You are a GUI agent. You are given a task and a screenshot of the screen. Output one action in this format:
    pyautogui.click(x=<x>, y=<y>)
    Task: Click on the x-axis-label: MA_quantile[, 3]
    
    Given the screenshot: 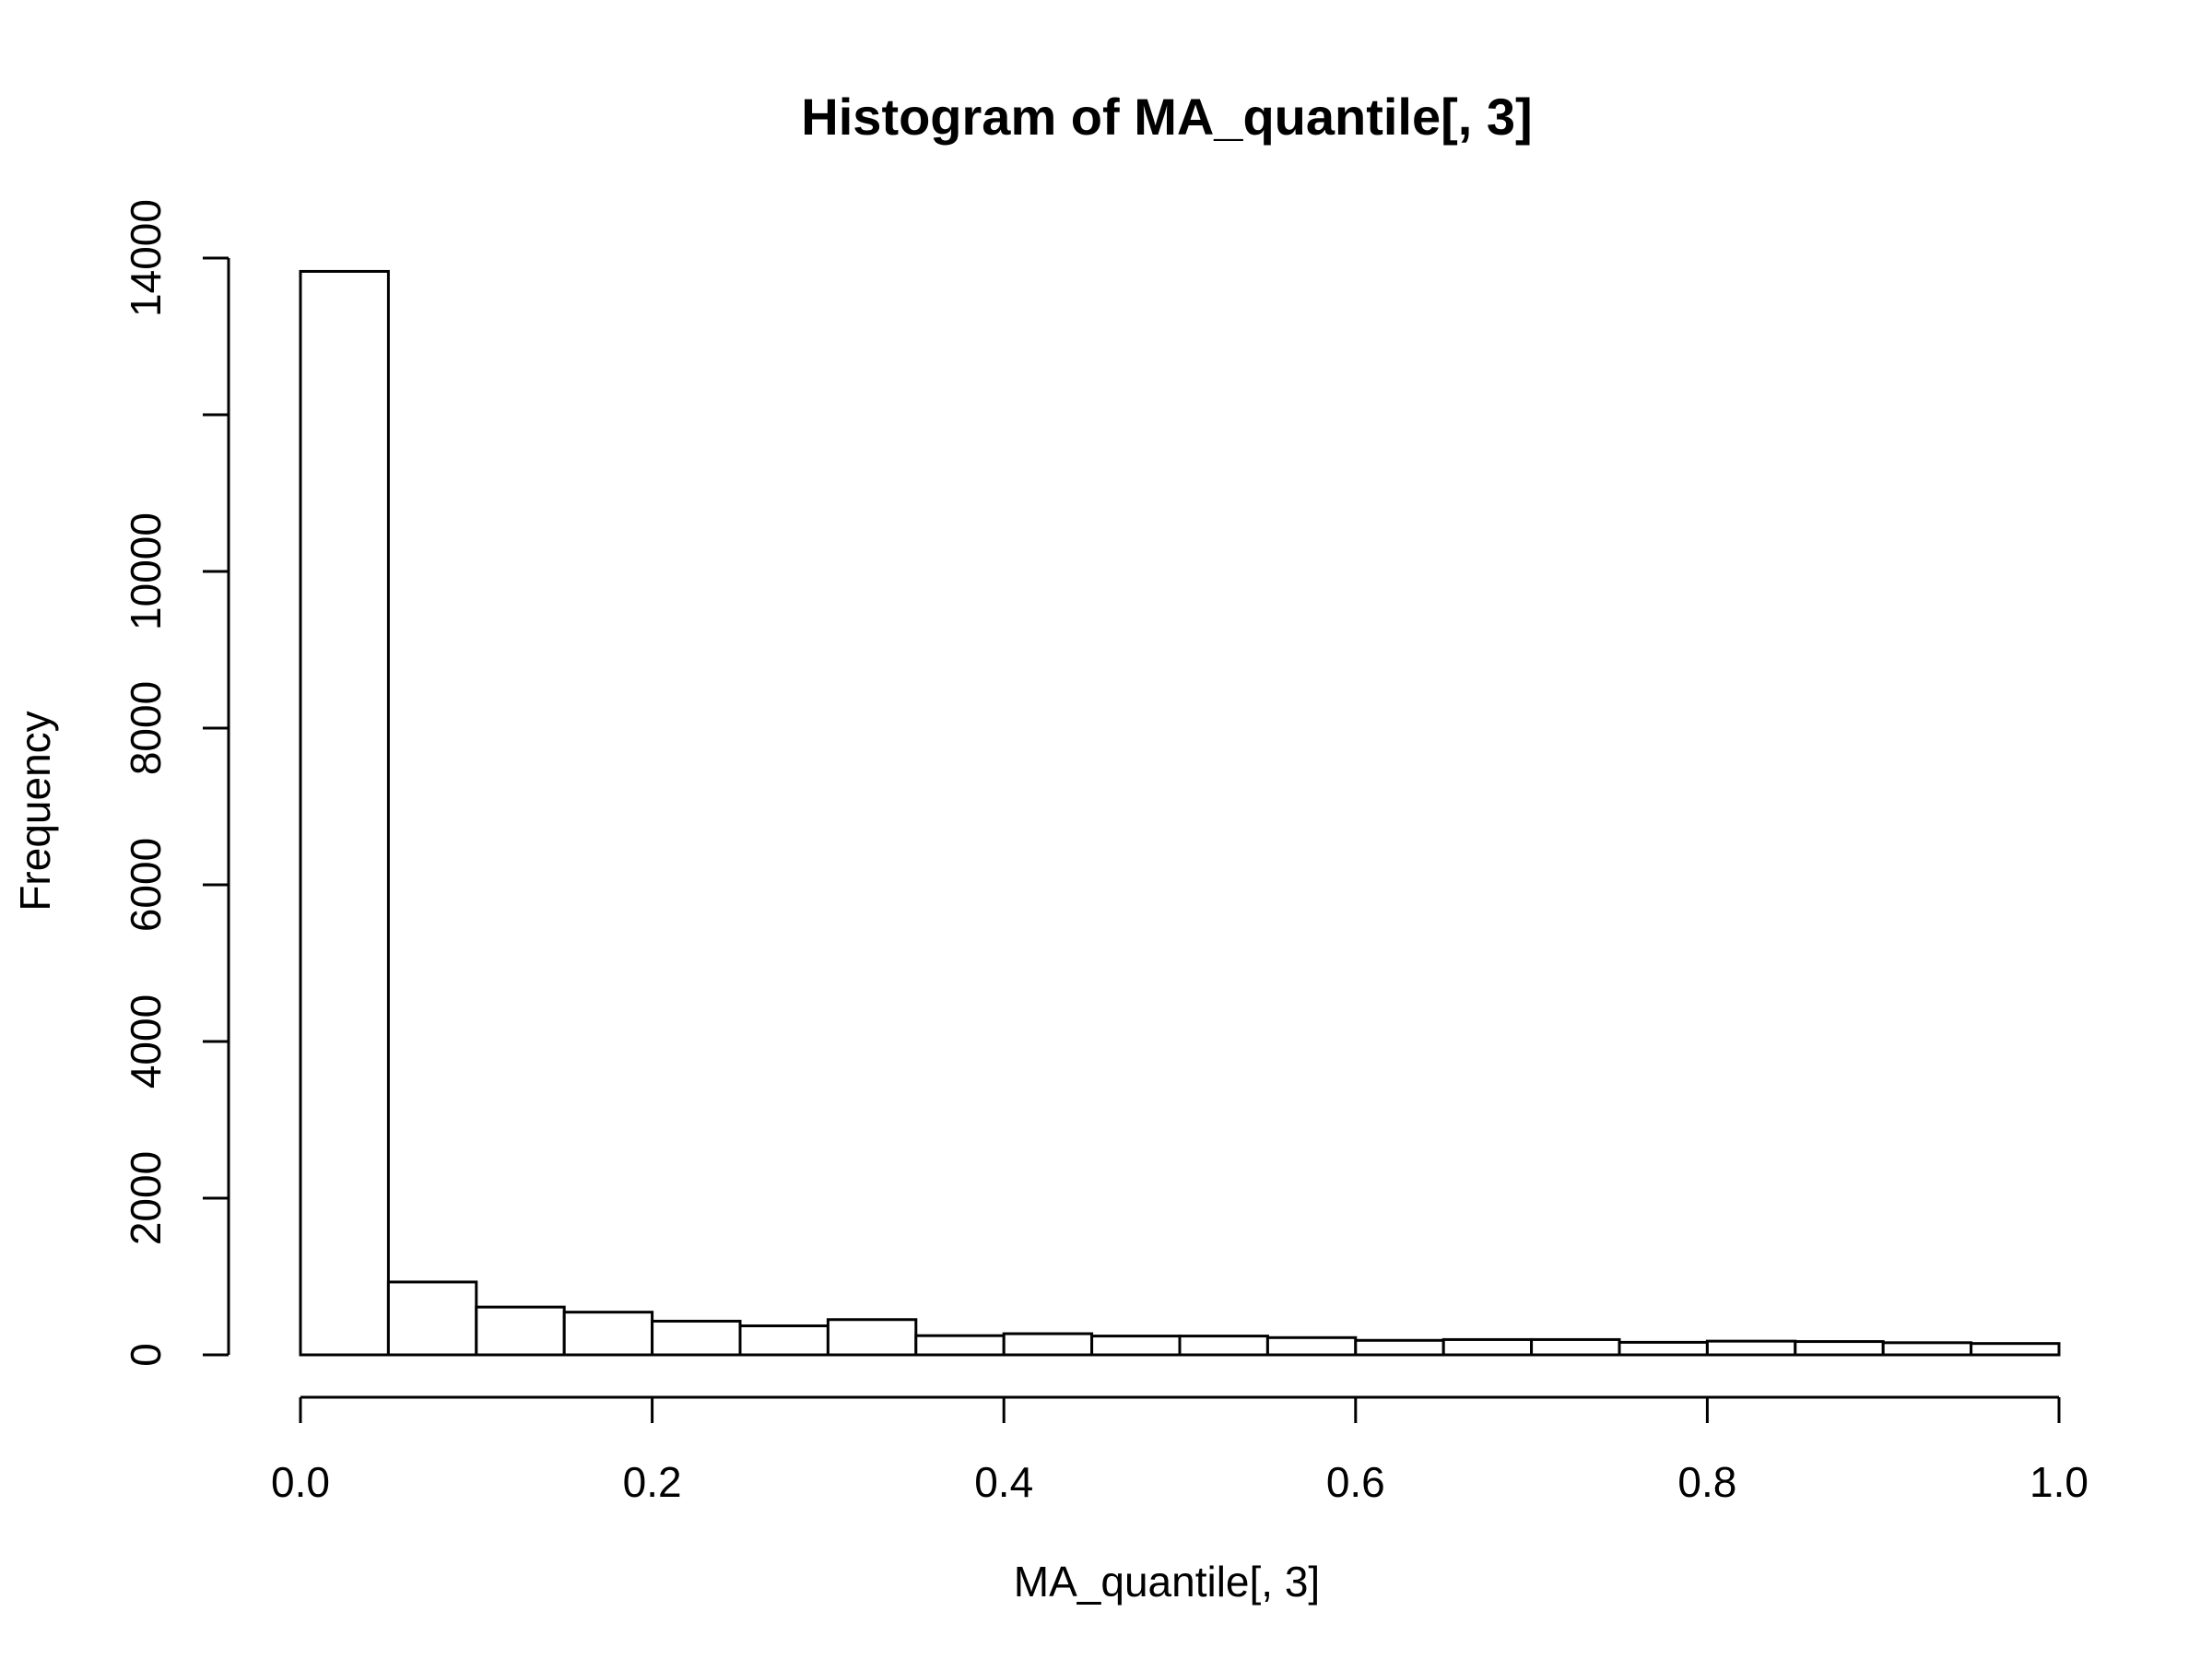 What is the action you would take?
    pyautogui.click(x=1167, y=1582)
    